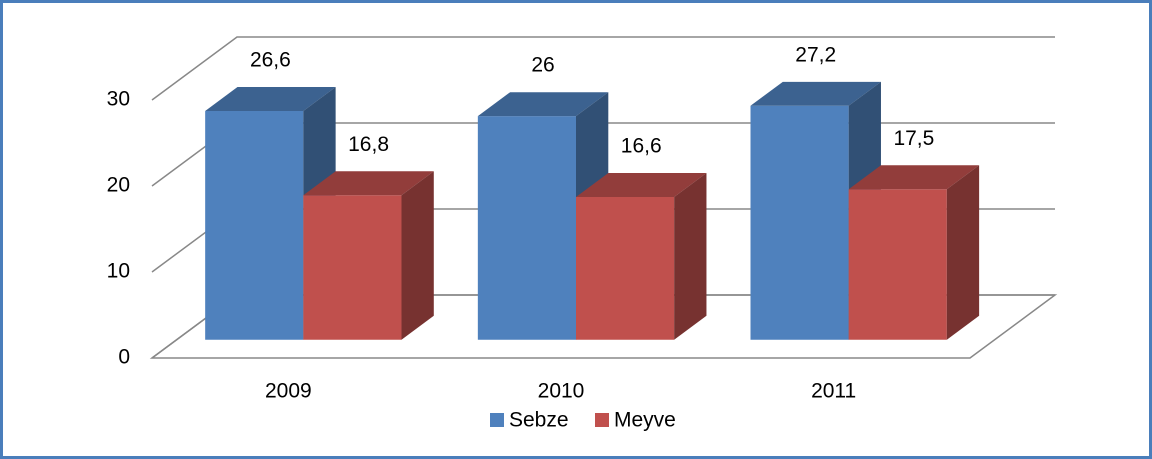 The image size is (1152, 459). Describe the element at coordinates (118, 185) in the screenshot. I see `y-tick-label: 20` at that location.